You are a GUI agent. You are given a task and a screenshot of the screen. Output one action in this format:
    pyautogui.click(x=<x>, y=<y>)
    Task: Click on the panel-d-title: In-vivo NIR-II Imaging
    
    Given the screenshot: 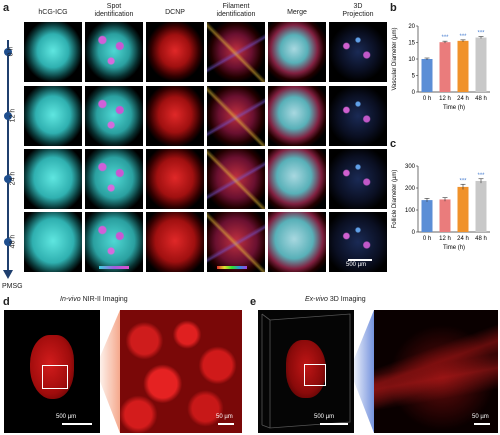 What is the action you would take?
    pyautogui.click(x=94, y=299)
    